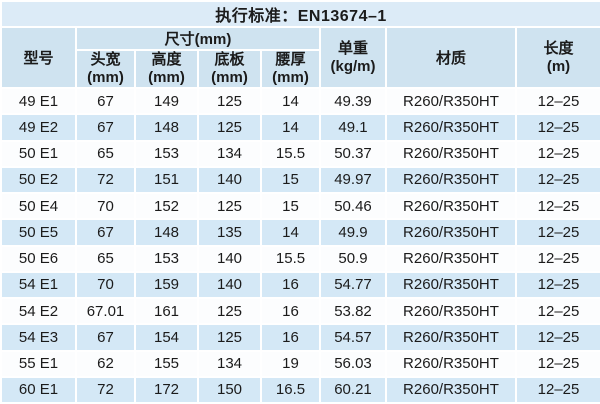 This screenshot has height=404, width=600. I want to click on cell-model: 54 E2, so click(38, 311).